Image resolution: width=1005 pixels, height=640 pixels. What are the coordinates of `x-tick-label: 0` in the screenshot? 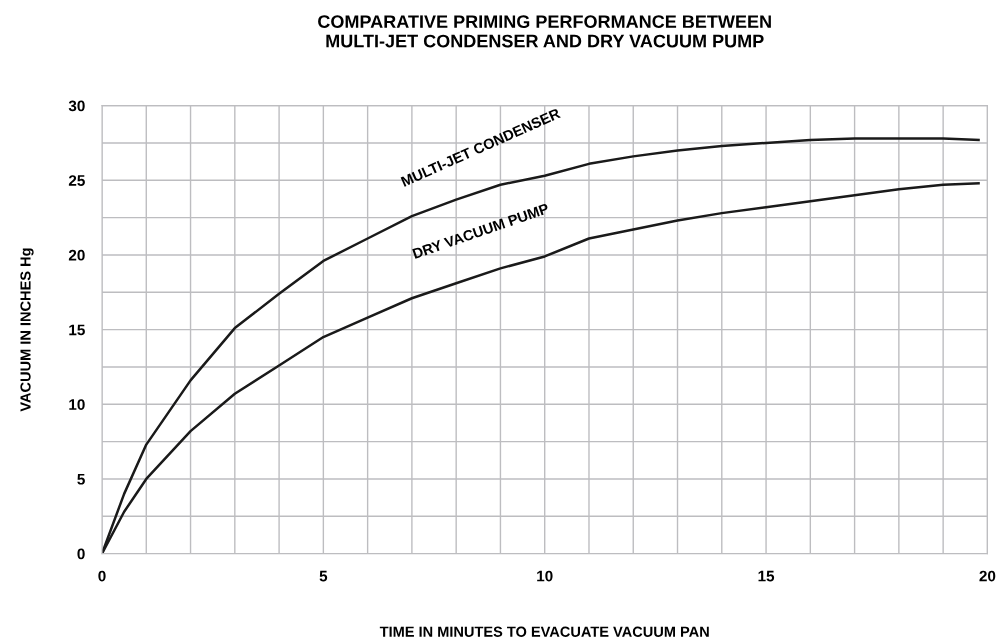 It's located at (102, 576).